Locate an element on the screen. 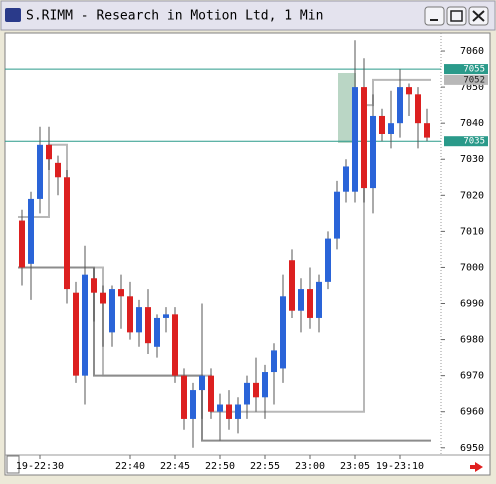 This screenshot has width=496, height=484. x-tick-label: 22:50 is located at coordinates (220, 466).